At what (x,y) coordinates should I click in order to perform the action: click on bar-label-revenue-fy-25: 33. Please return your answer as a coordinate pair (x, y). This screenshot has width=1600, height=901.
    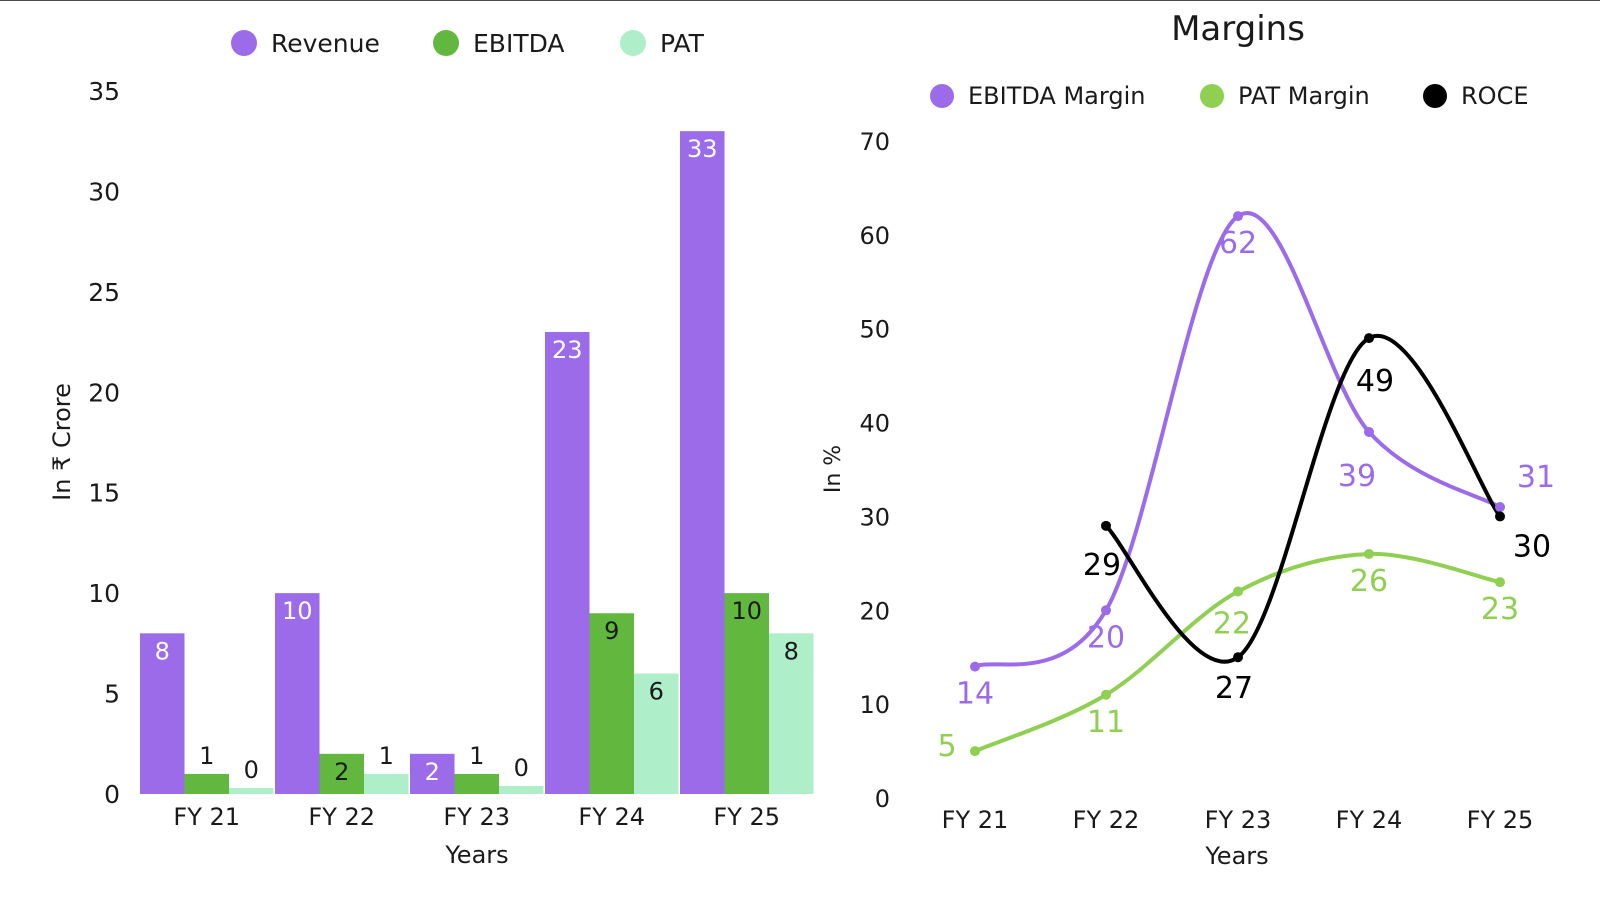
    Looking at the image, I should click on (702, 149).